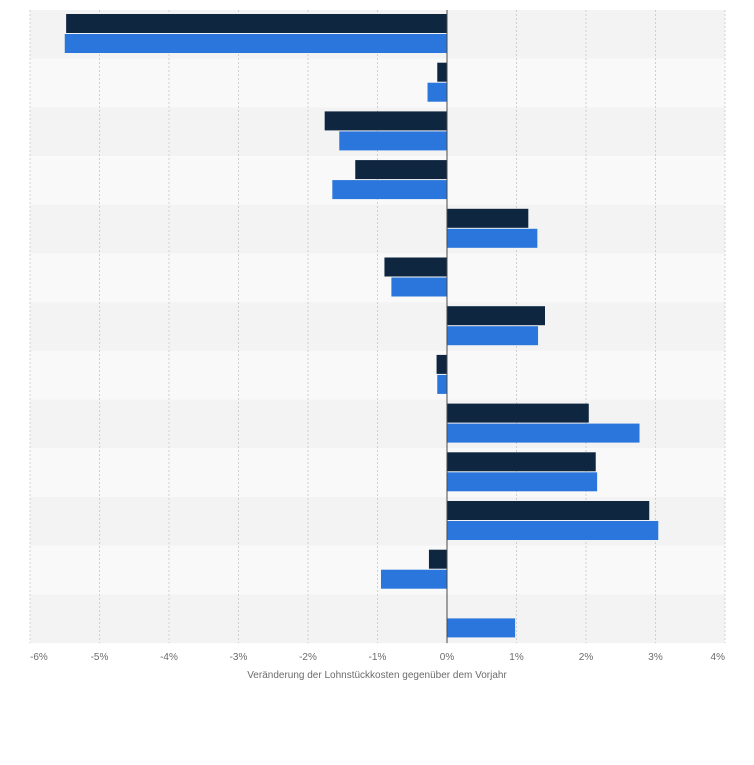  Describe the element at coordinates (655, 657) in the screenshot. I see `x-tick-label: 3%` at that location.